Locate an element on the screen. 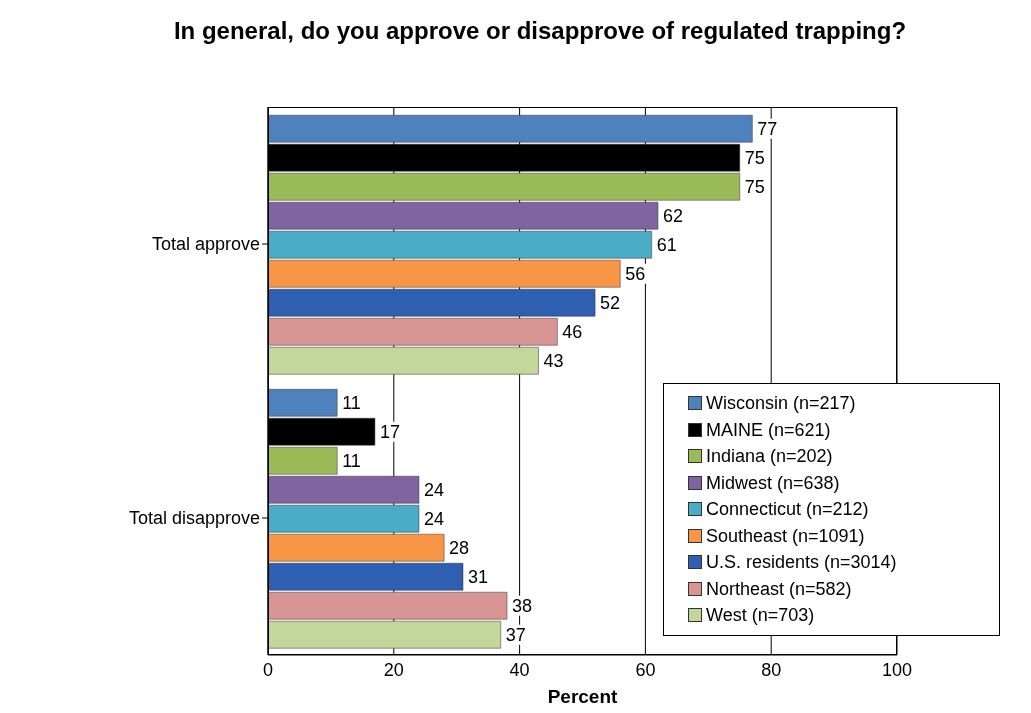  chart-title: In general, do you approve or disapprove of regulated trapping? is located at coordinates (540, 31).